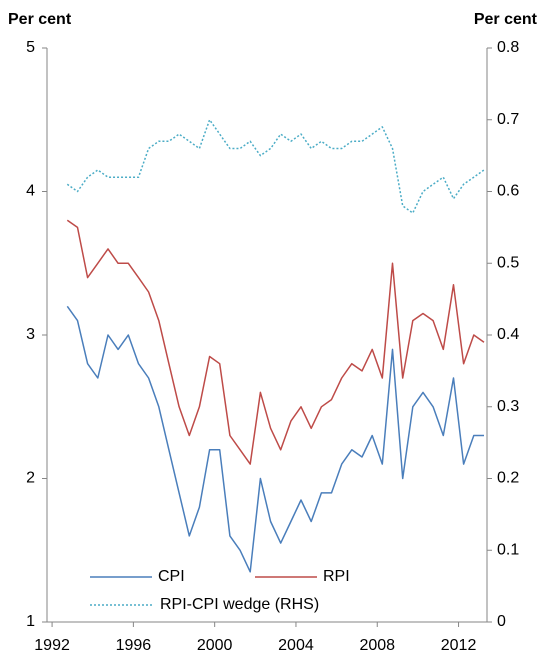 This screenshot has height=668, width=545. What do you see at coordinates (52, 645) in the screenshot?
I see `x-tick-label: 1992` at bounding box center [52, 645].